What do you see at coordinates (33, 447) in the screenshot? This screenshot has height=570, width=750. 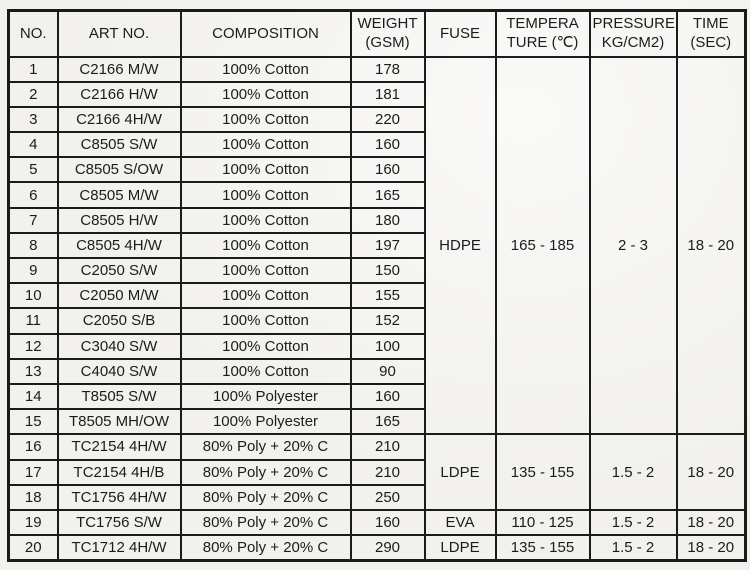 I see `row-number-cell: 16` at bounding box center [33, 447].